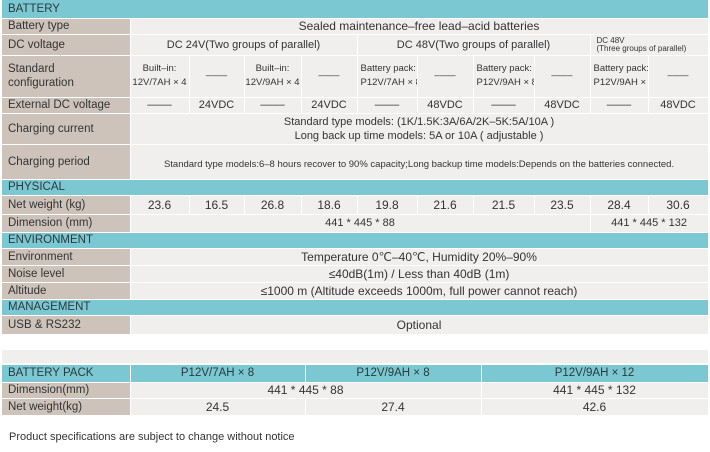  I want to click on battery-pack-dimension-label: Dimension(mm), so click(66, 390).